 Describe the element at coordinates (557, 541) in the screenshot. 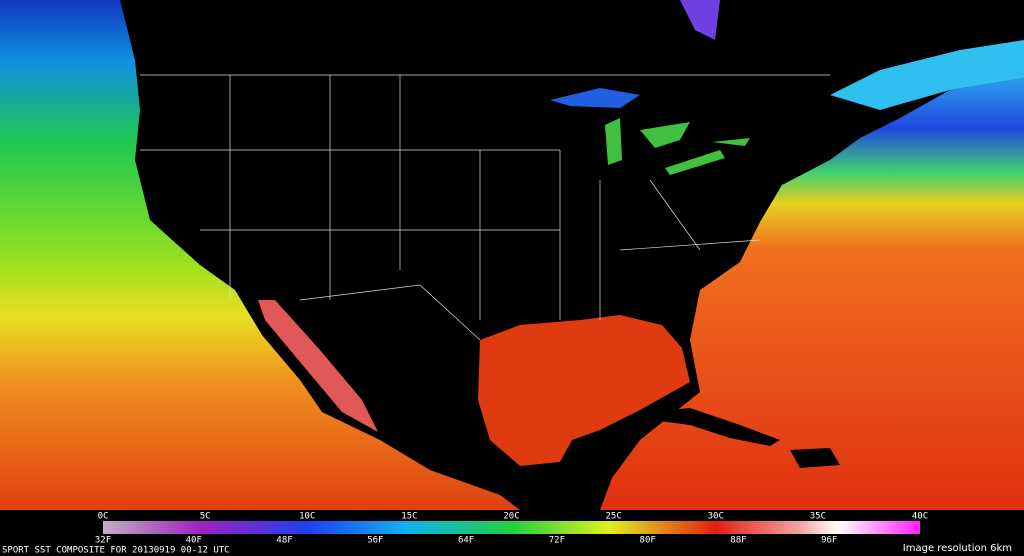

I see `fahrenheit-label: 72F` at that location.